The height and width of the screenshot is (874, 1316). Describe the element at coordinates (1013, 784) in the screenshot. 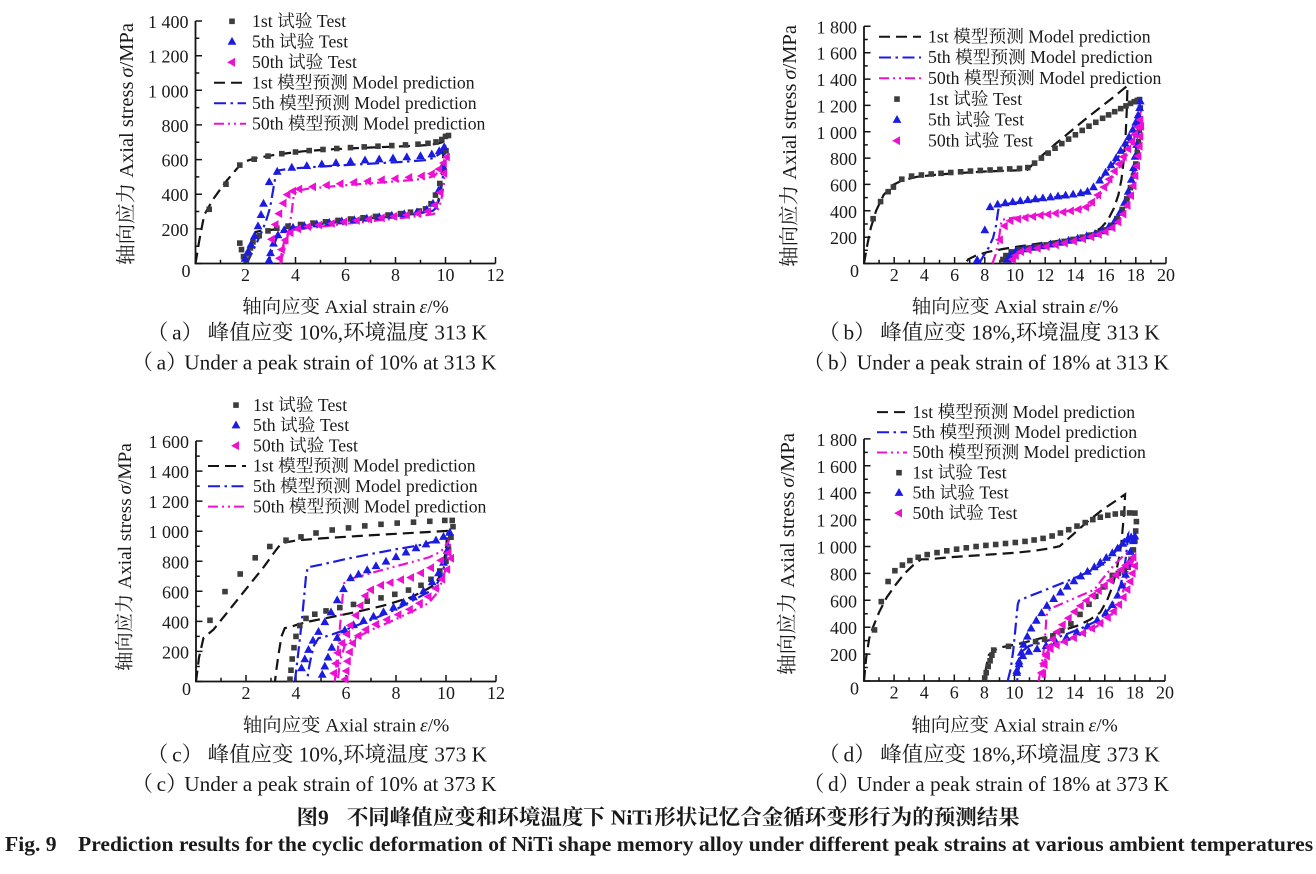

I see `svg-text:Under a peak strain of 18% at: Under a peak strain of 18% at 373 K` at that location.